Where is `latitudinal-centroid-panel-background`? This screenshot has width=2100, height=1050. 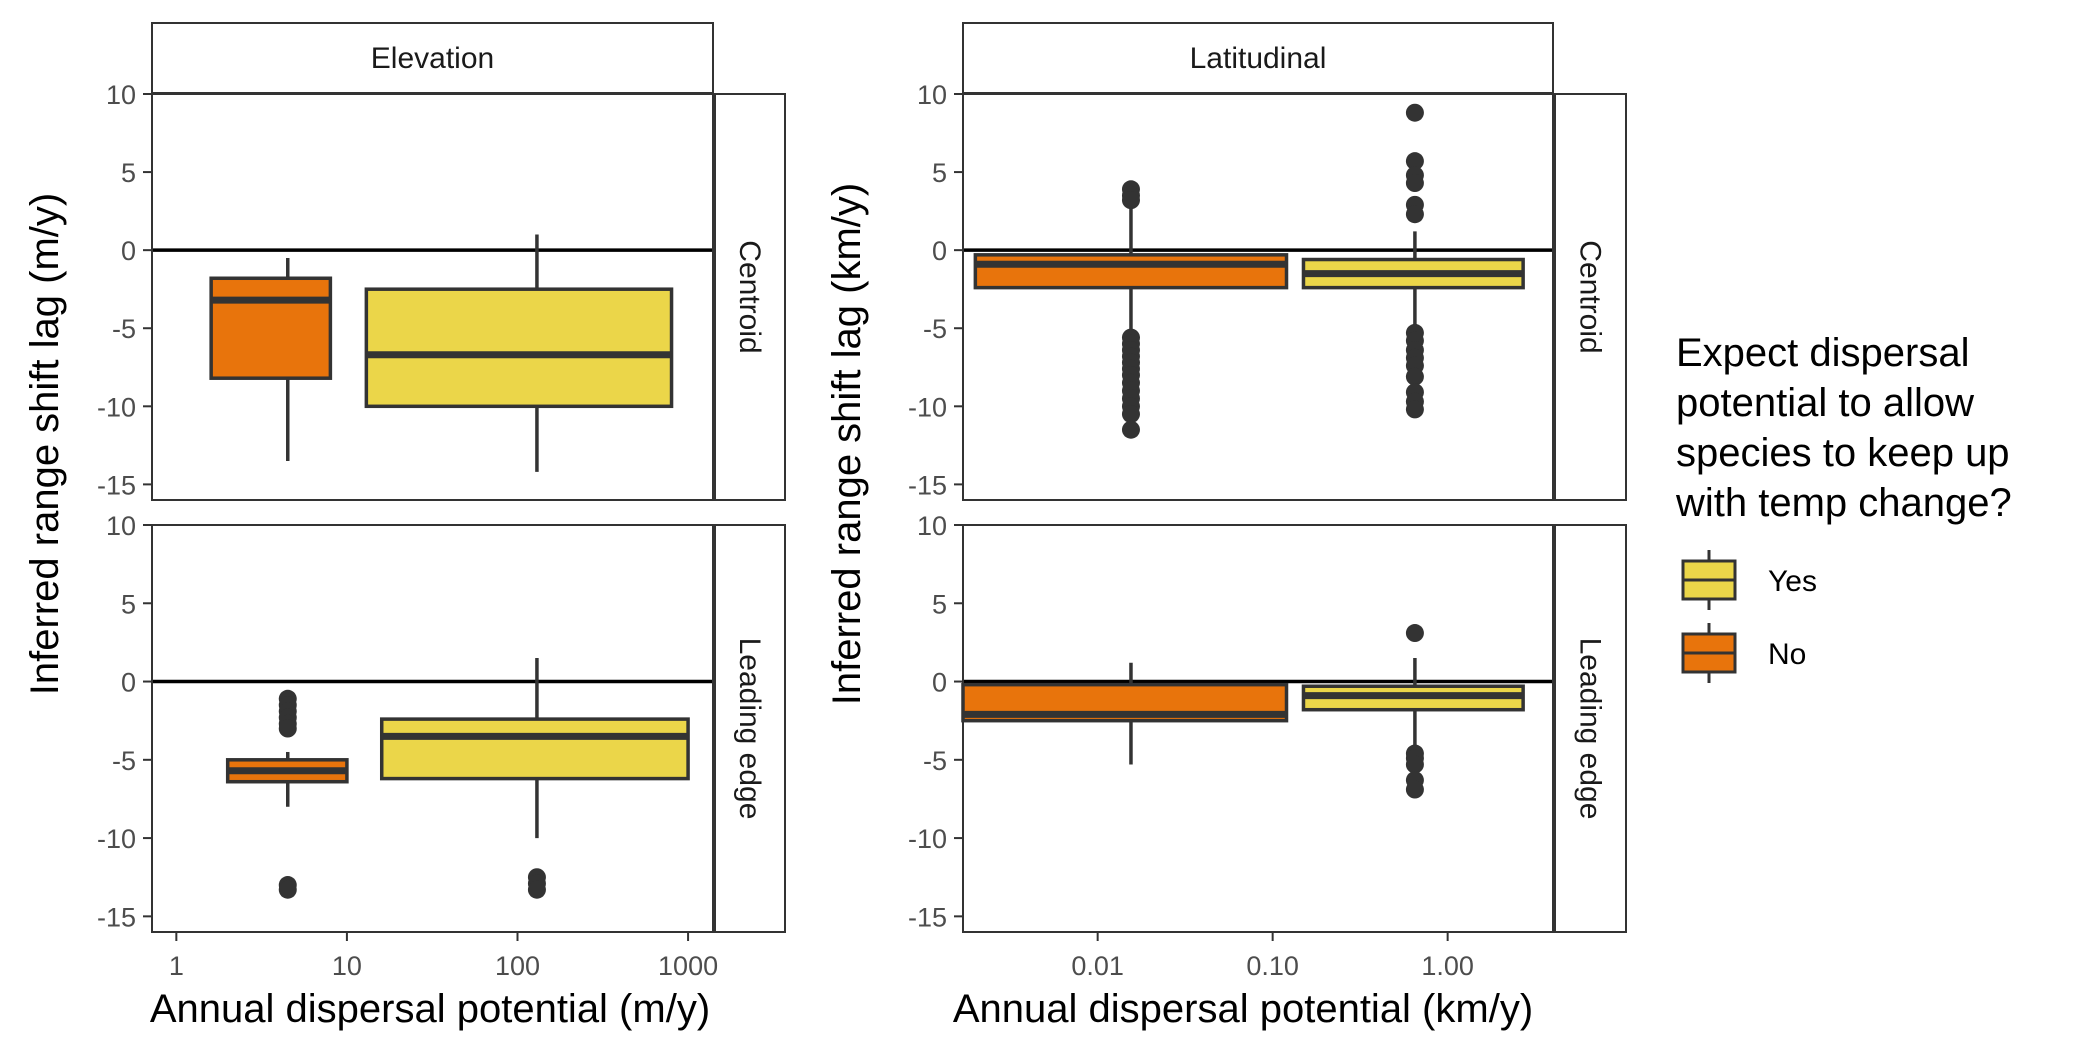
latitudinal-centroid-panel-background is located at coordinates (1258, 297).